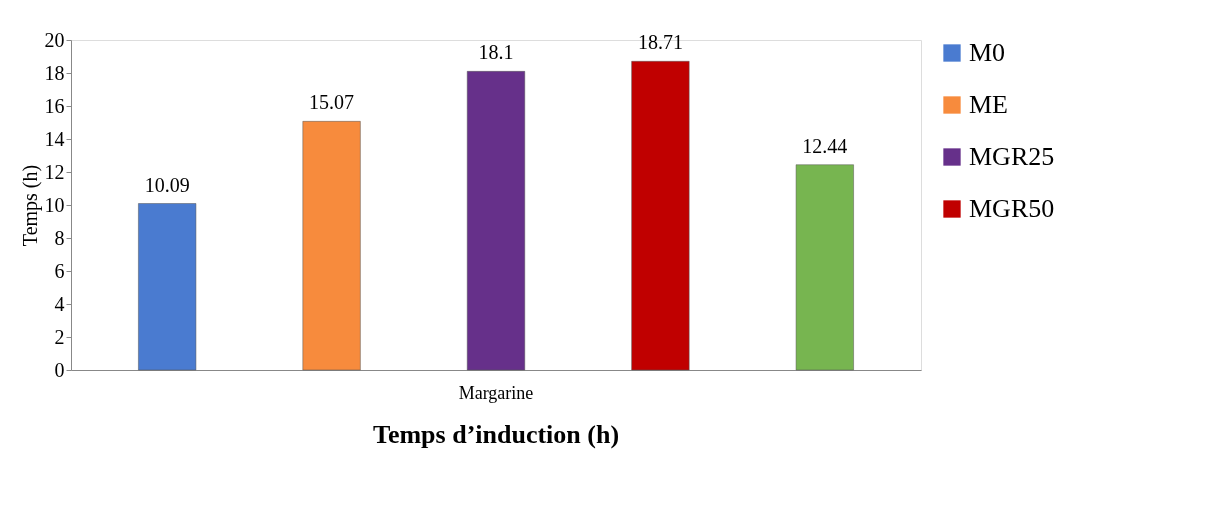 The width and height of the screenshot is (1206, 505). I want to click on legend-label: ME, so click(988, 104).